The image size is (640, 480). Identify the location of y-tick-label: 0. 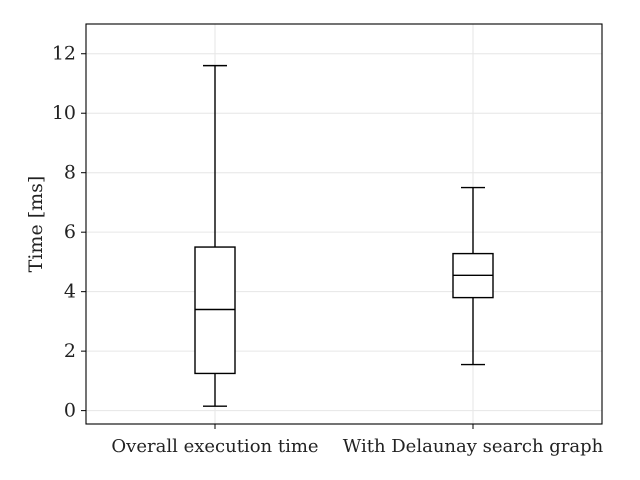
(70, 411).